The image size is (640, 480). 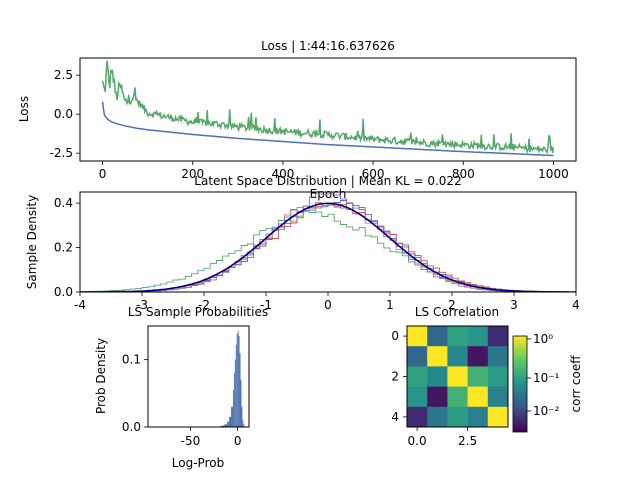 What do you see at coordinates (463, 174) in the screenshot?
I see `loss-x-tick-label: 800` at bounding box center [463, 174].